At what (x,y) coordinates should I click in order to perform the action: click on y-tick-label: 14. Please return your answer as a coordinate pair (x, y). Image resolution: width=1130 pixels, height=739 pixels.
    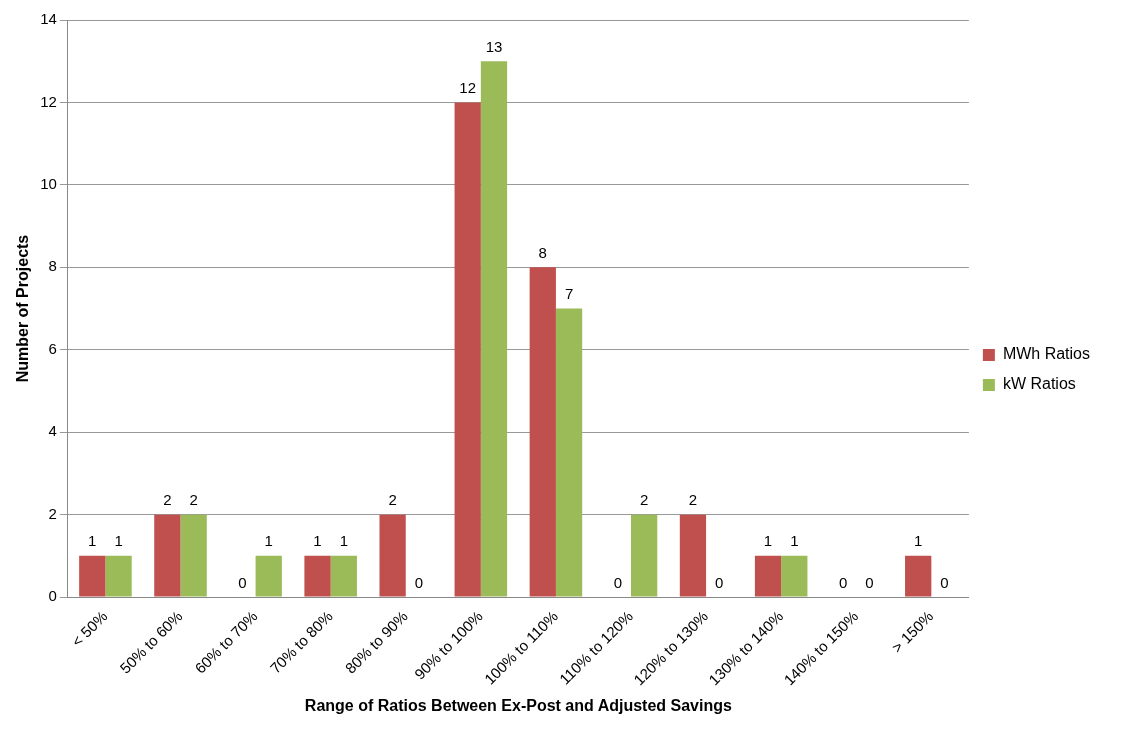
    Looking at the image, I should click on (48, 19).